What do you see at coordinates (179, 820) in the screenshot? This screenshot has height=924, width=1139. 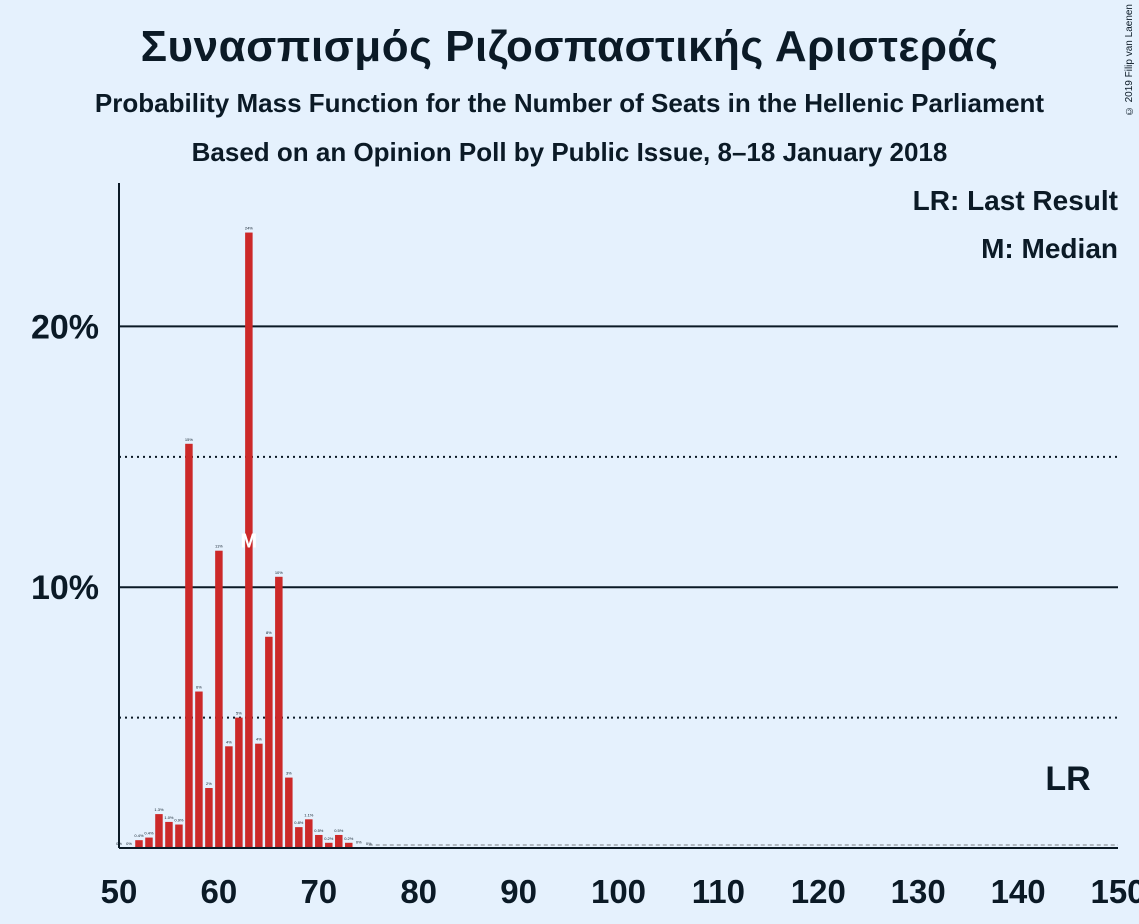 I see `bar-label-56: 0.9%` at bounding box center [179, 820].